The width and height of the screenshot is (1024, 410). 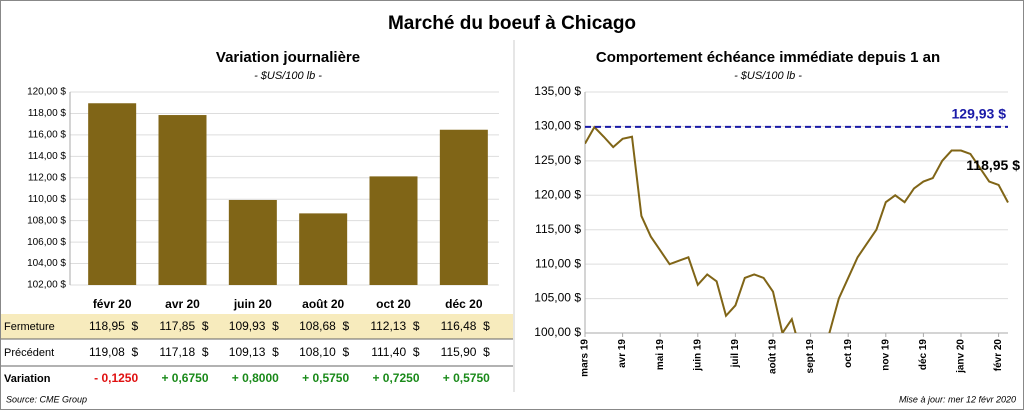 What do you see at coordinates (979, 114) in the screenshot?
I see `reference-label: 129,93 $` at bounding box center [979, 114].